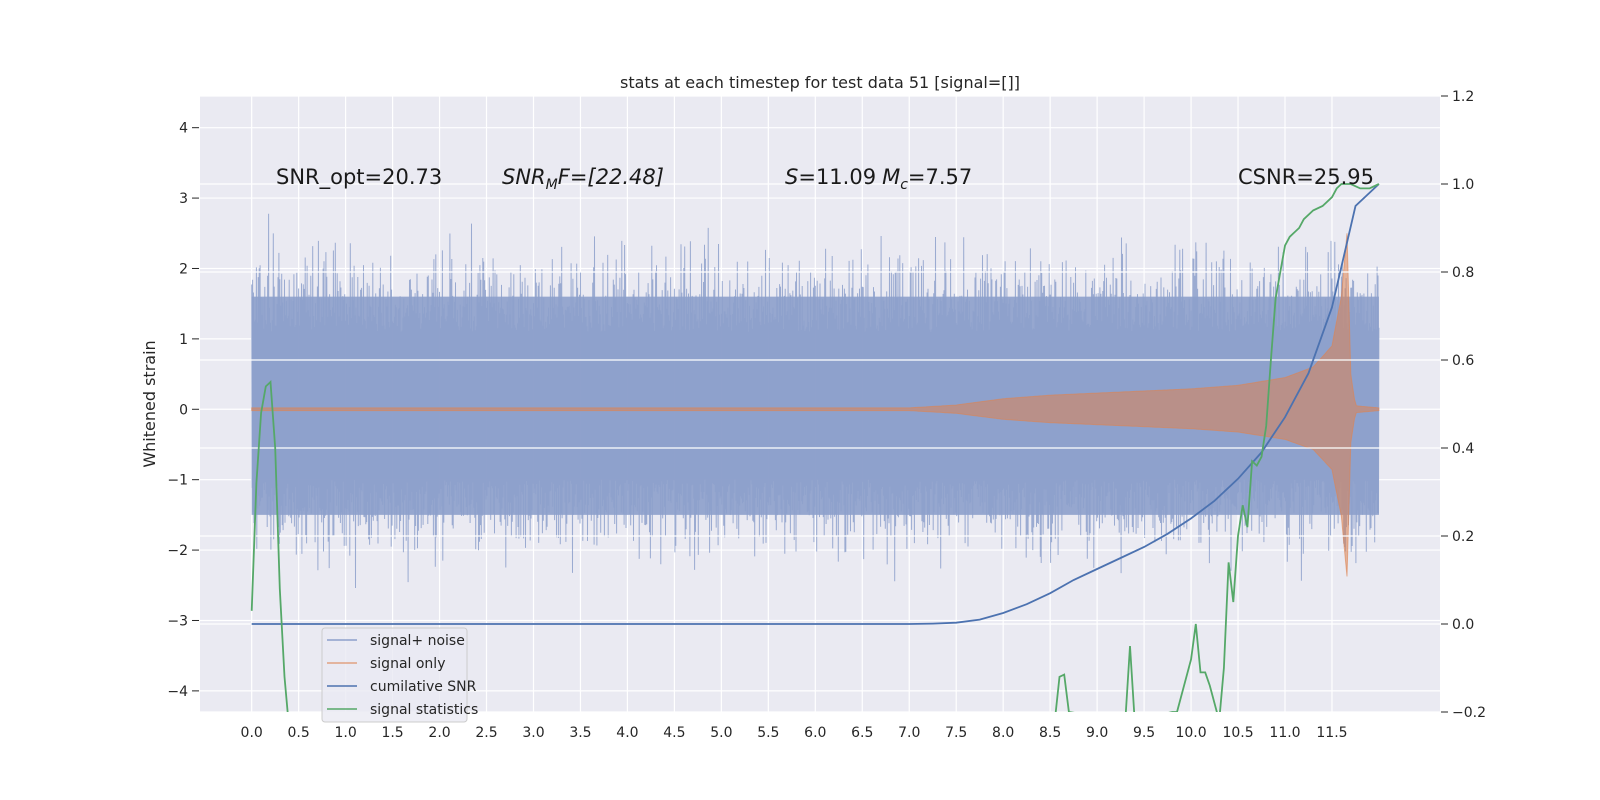 This screenshot has height=800, width=1600. Describe the element at coordinates (392, 733) in the screenshot. I see `x-tick-label: 1.5` at that location.